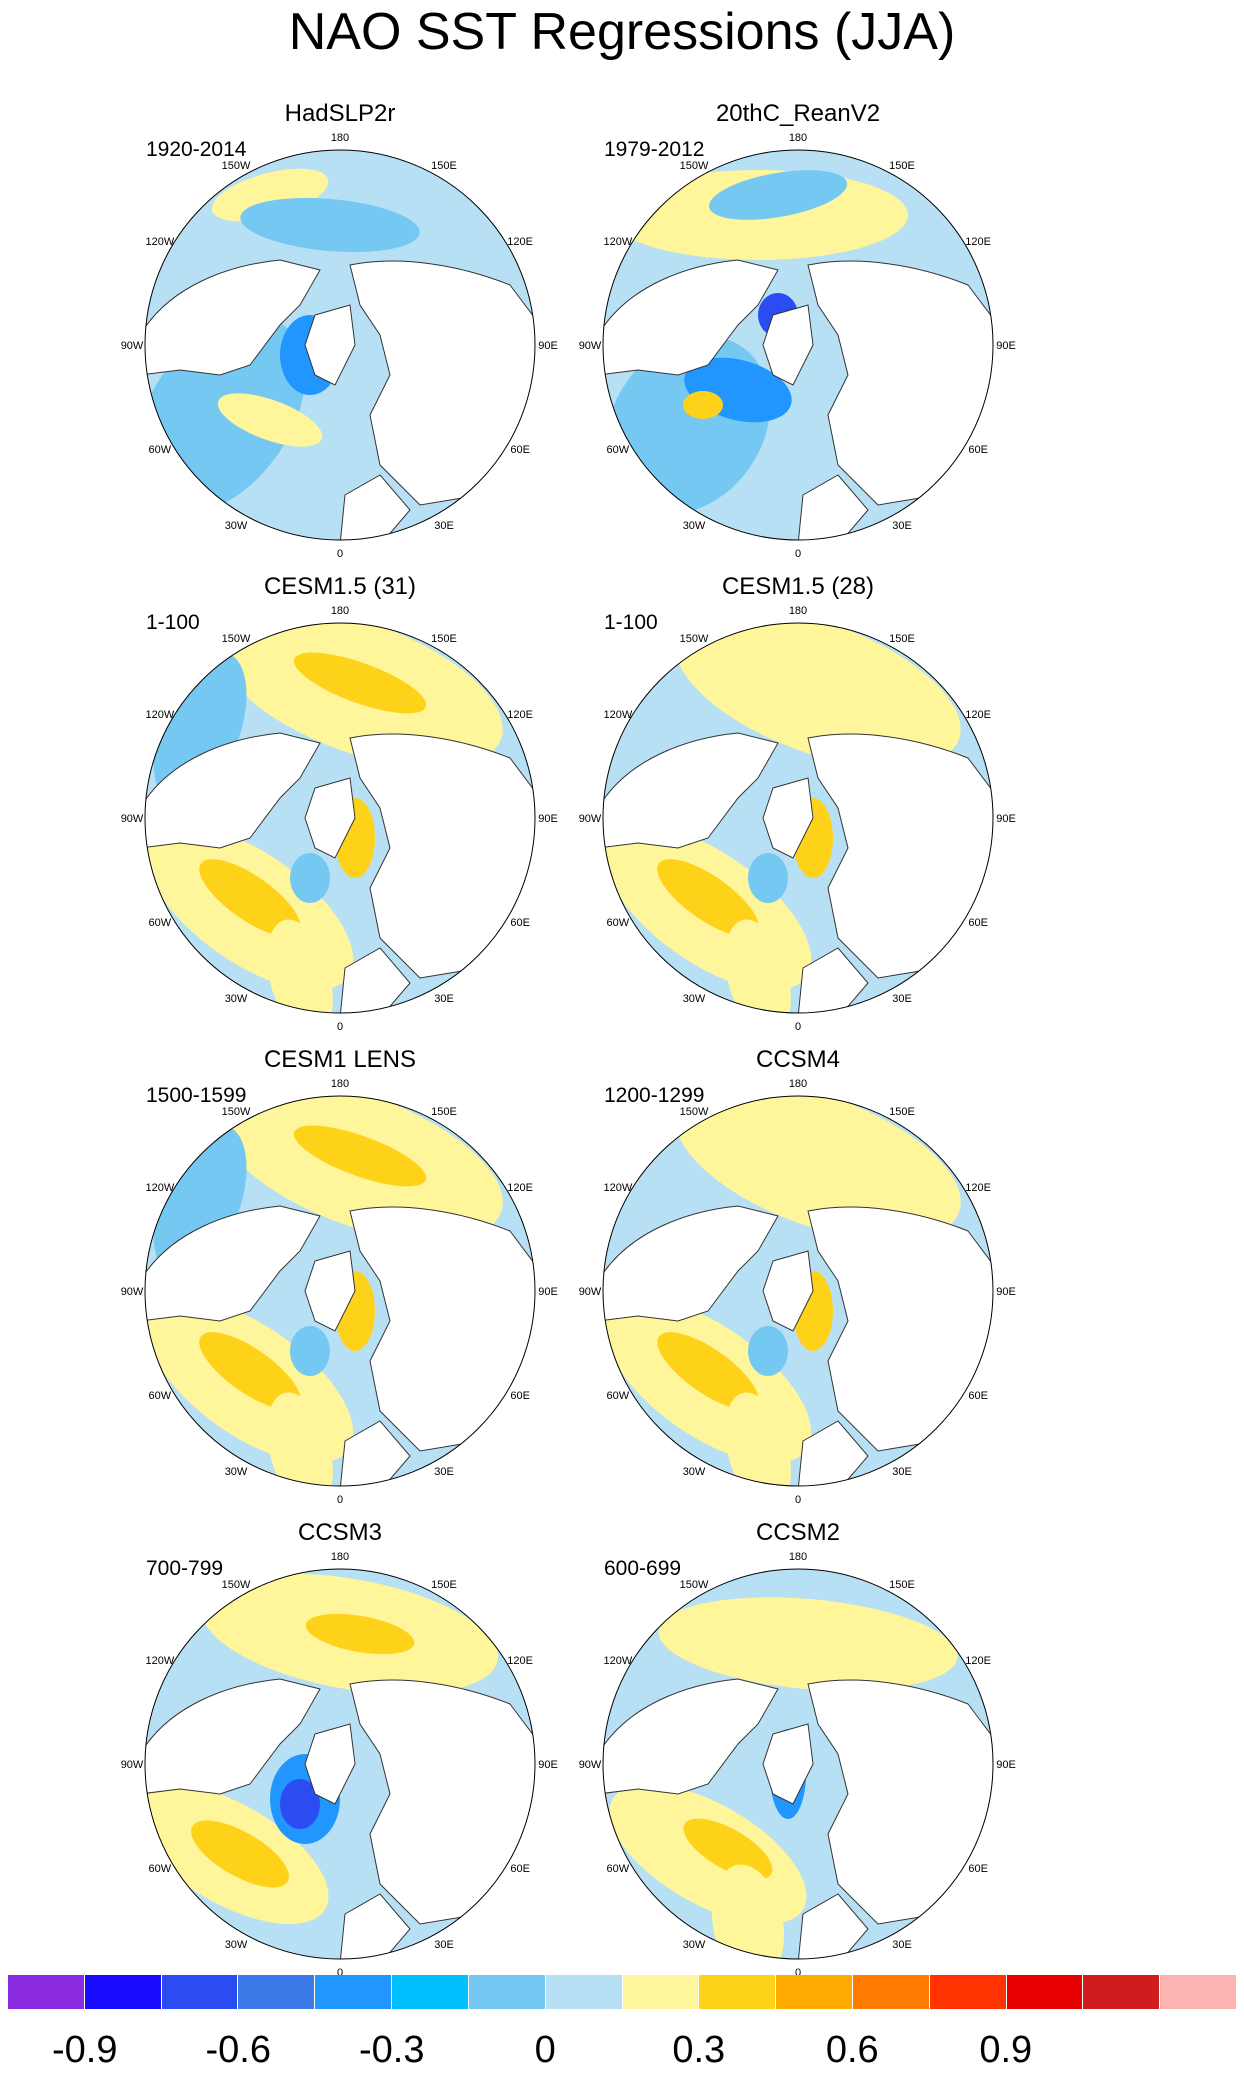  I want to click on panel-period: 600-699, so click(643, 1568).